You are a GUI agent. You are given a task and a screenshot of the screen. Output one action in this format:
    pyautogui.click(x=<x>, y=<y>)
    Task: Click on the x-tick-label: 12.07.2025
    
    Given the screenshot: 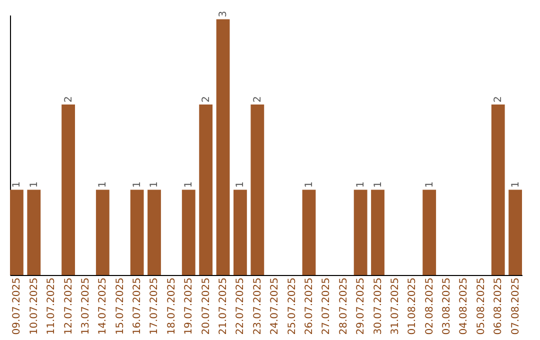 What is the action you would take?
    pyautogui.click(x=68, y=306)
    